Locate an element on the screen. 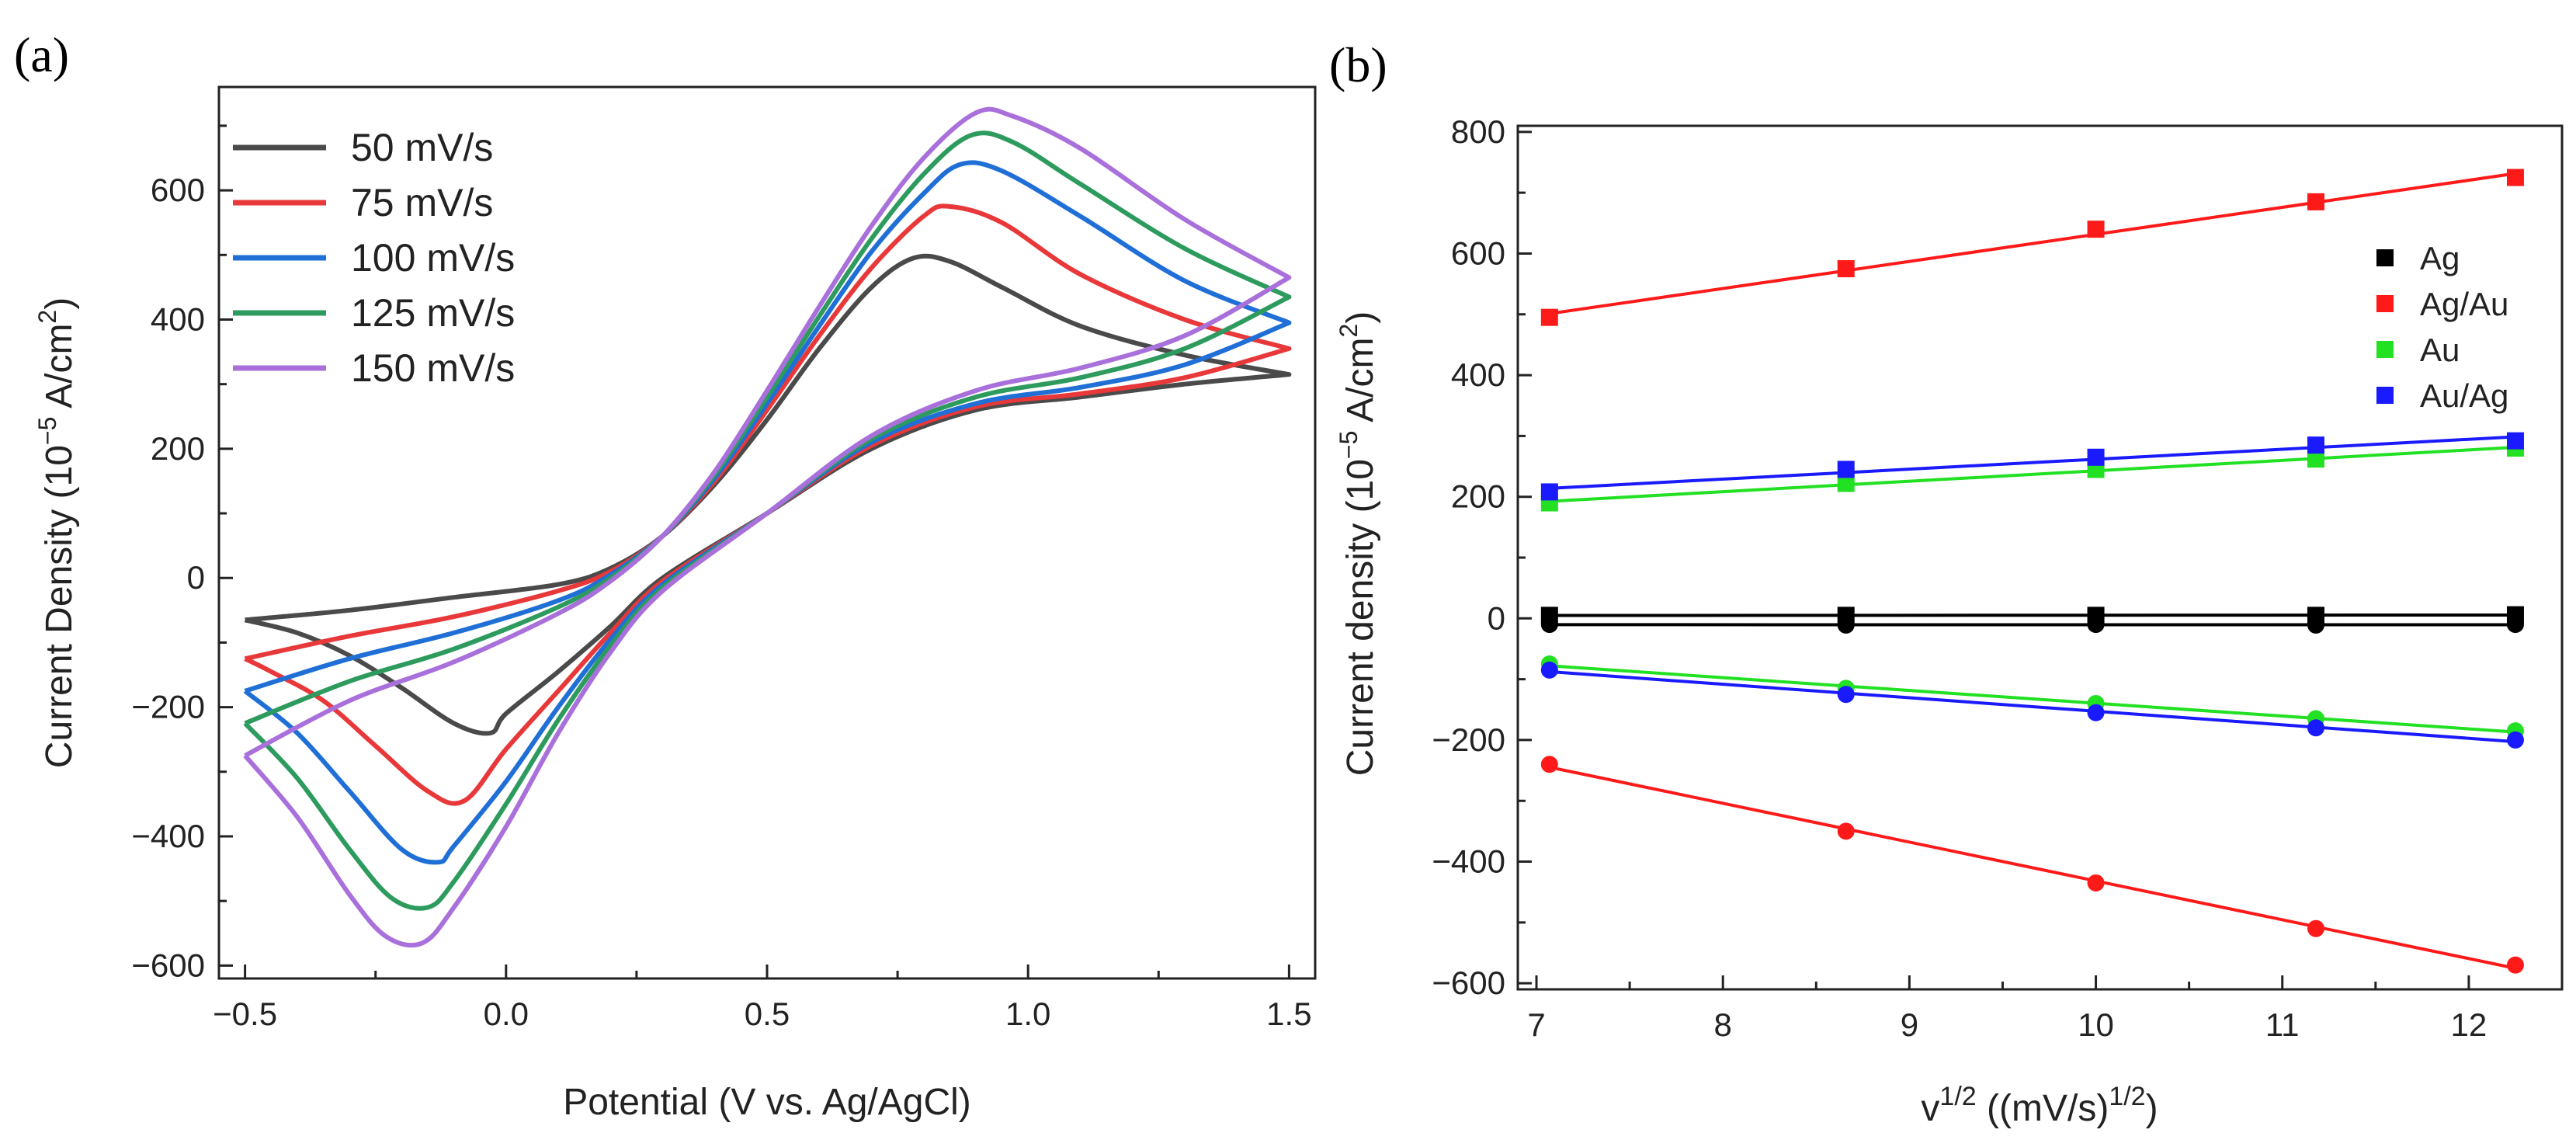 The height and width of the screenshot is (1147, 2576). legend-label-2: 100 mV/s is located at coordinates (433, 258).